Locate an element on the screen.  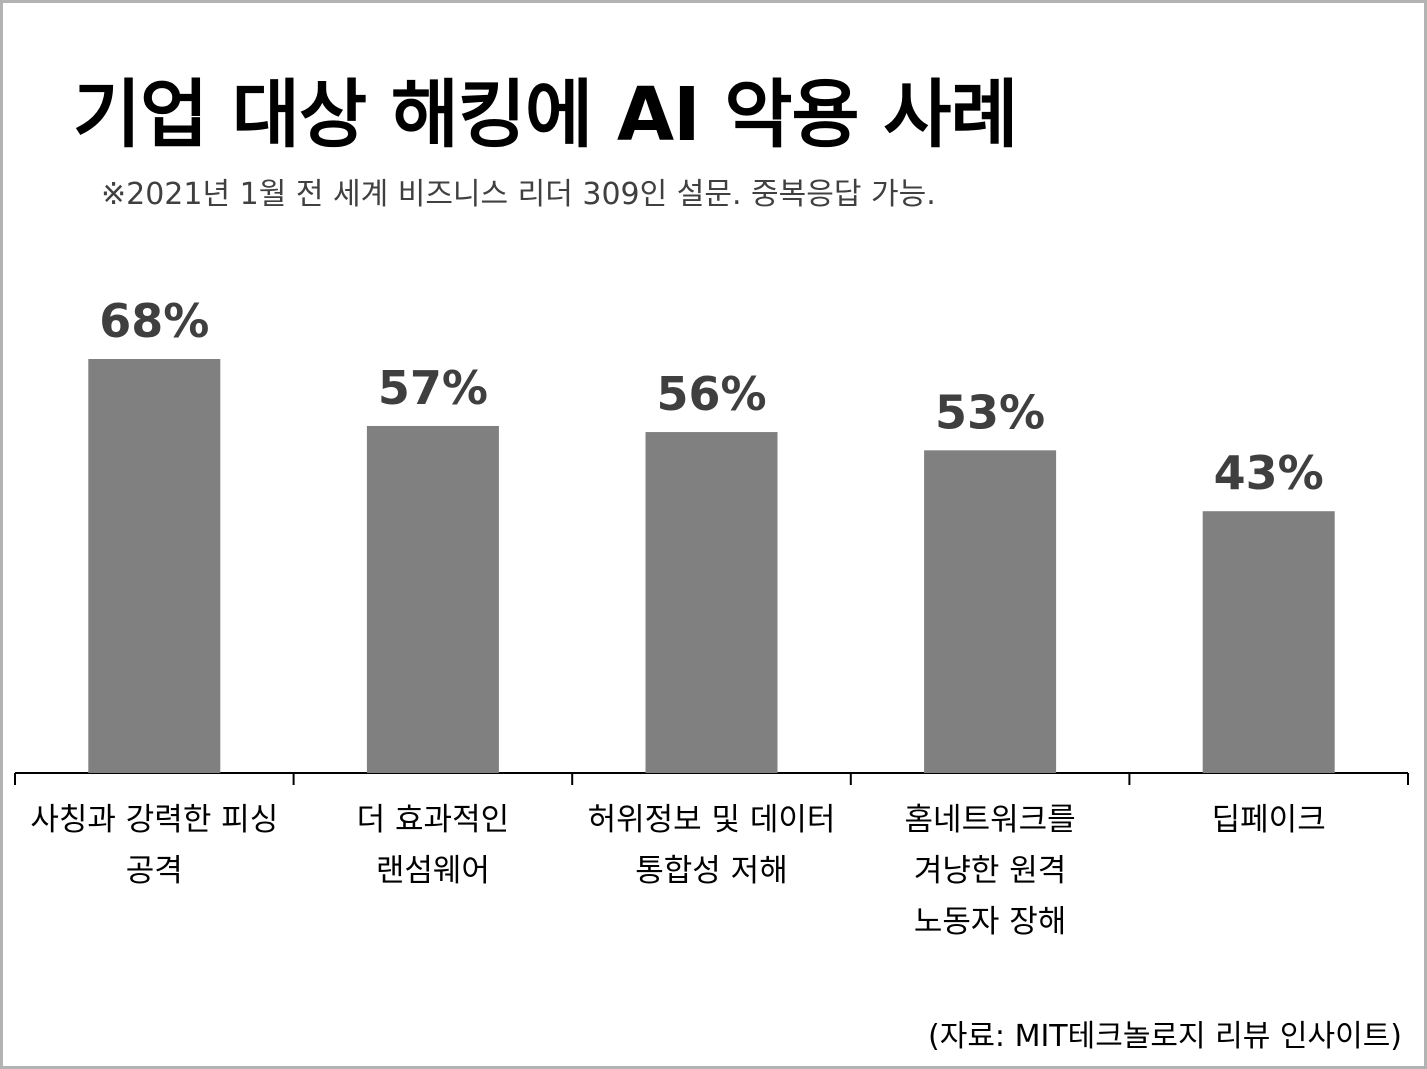
x-tick-label: 딥페이크 is located at coordinates (1269, 820).